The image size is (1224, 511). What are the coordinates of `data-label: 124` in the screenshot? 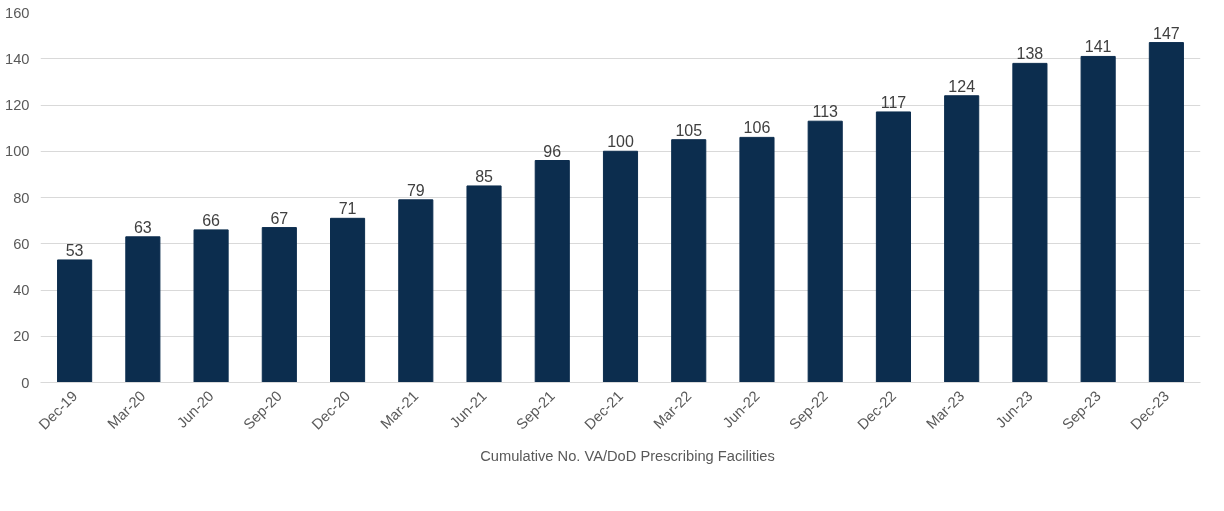 It's located at (962, 86).